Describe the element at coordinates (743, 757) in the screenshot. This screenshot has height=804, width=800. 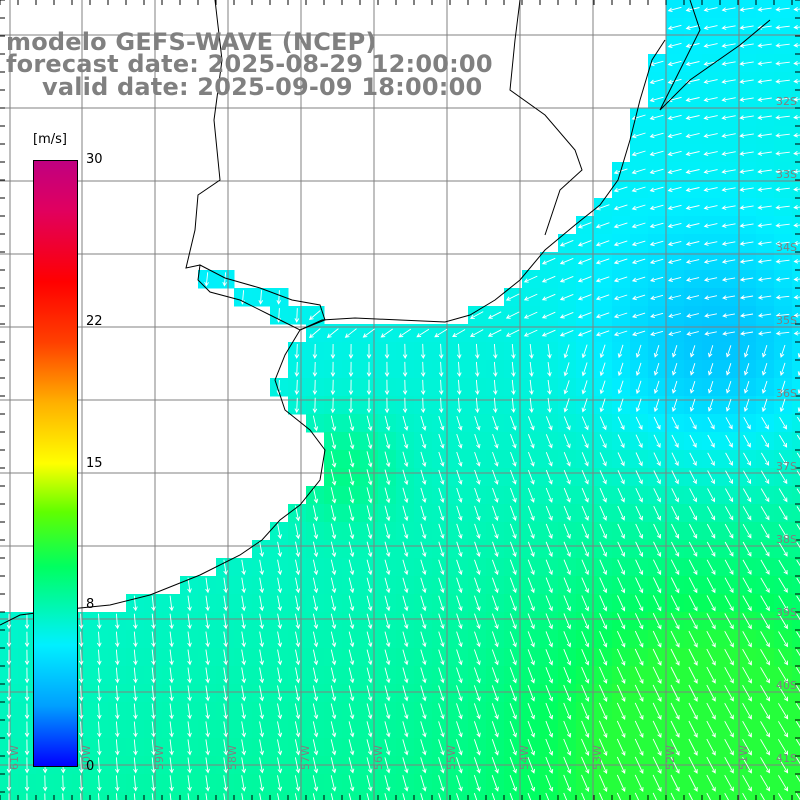
I see `lon-label: 51W` at that location.